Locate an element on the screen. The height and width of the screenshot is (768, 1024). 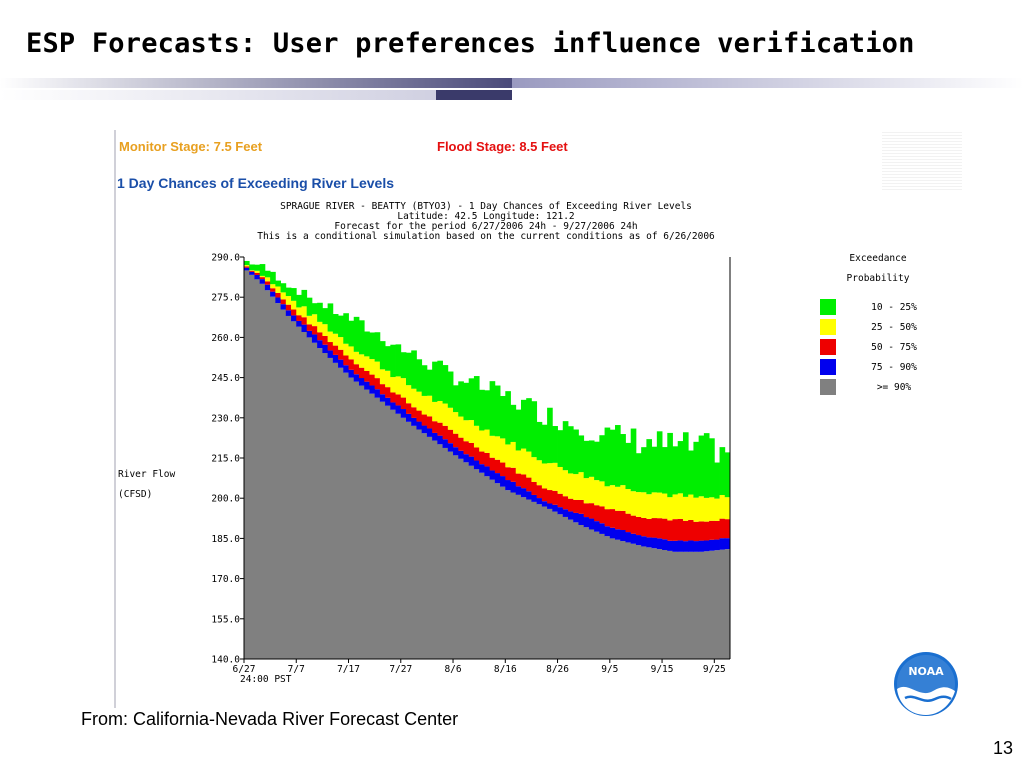
legend-label: >= 90% is located at coordinates (894, 387).